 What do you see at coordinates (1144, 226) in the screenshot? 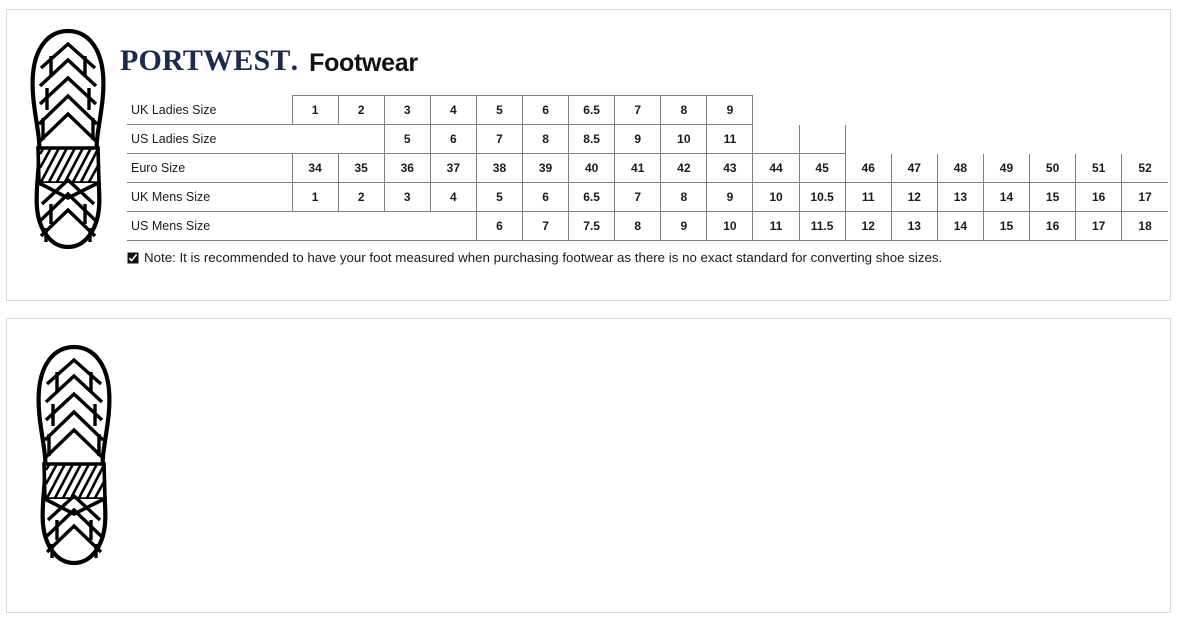
I see `size-cell: 18` at bounding box center [1144, 226].